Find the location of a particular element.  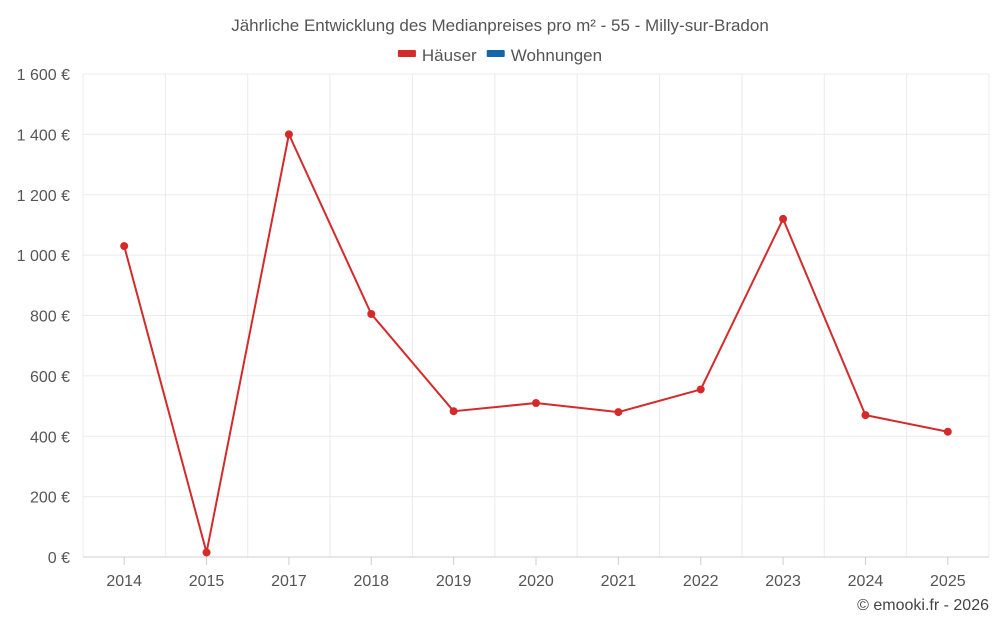

y-tick-label: 1 400 € is located at coordinates (43, 135).